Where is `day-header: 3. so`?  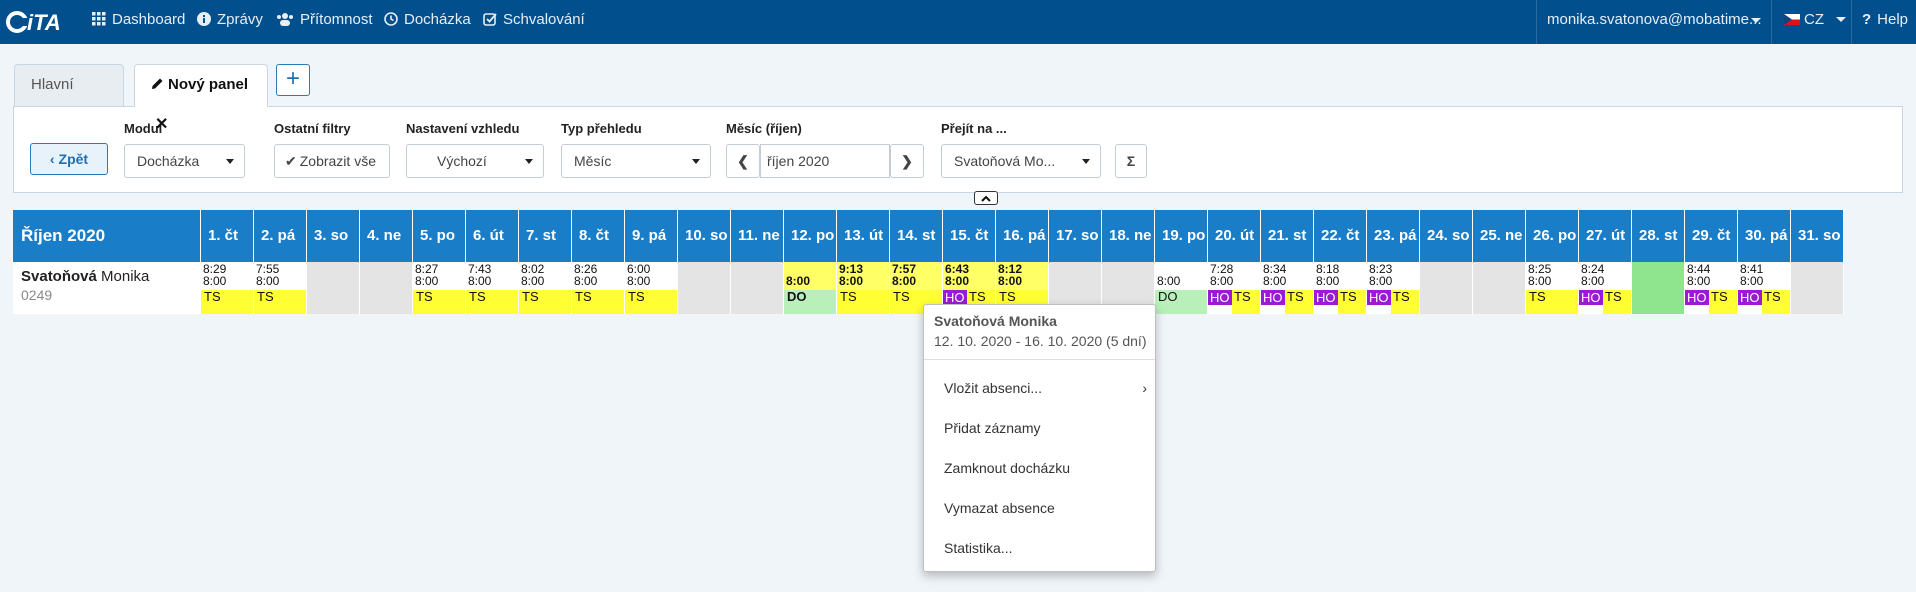
day-header: 3. so is located at coordinates (333, 236).